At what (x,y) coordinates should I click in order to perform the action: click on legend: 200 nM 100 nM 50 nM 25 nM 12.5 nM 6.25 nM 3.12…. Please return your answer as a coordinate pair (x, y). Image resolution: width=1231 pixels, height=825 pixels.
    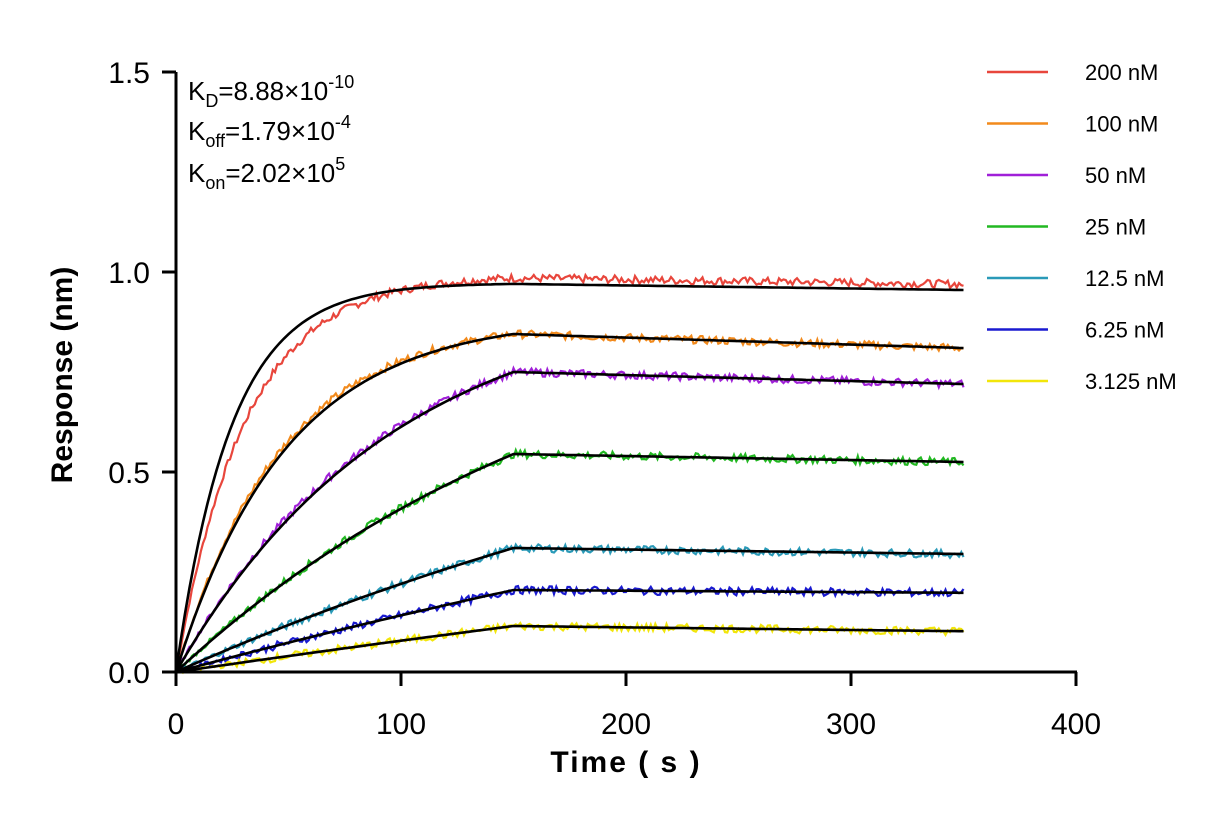
    Looking at the image, I should click on (1082, 227).